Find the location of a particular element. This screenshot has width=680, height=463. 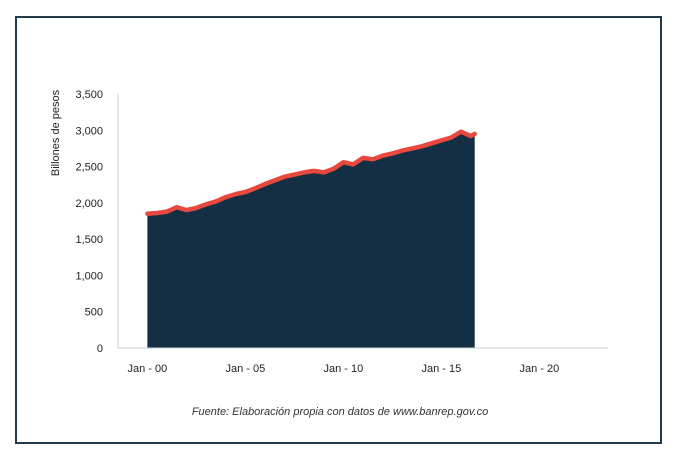

y-tick-label: 500 is located at coordinates (94, 313).